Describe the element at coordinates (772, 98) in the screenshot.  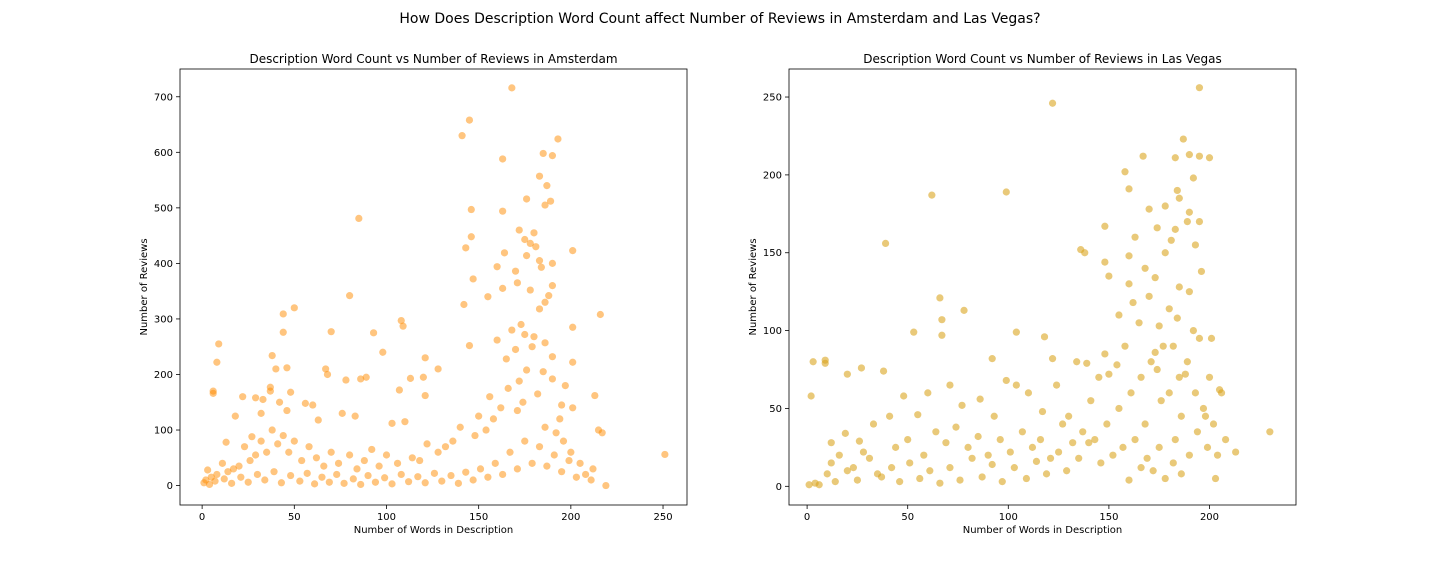
I see `las-vegas-y-tick-label: 250` at that location.